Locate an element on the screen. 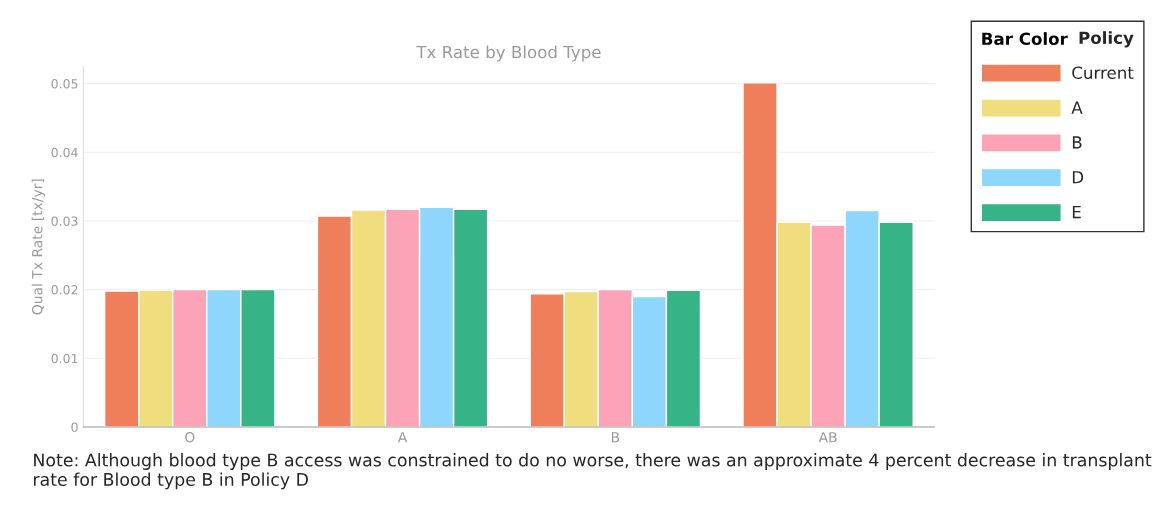 Image resolution: width=1158 pixels, height=515 pixels. y-tick-label: 0.04 is located at coordinates (64, 152).